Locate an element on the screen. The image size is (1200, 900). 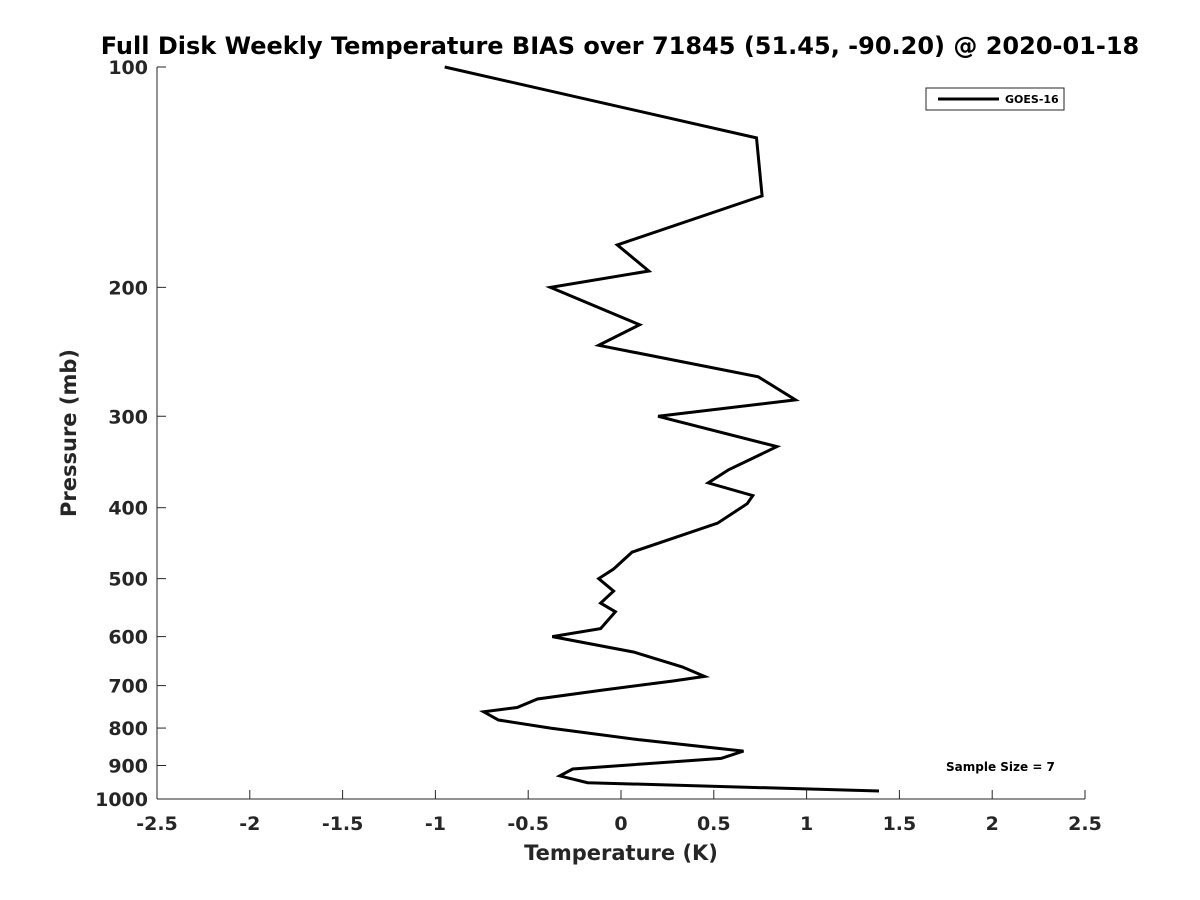
y-tick-label: 800 is located at coordinates (128, 729).